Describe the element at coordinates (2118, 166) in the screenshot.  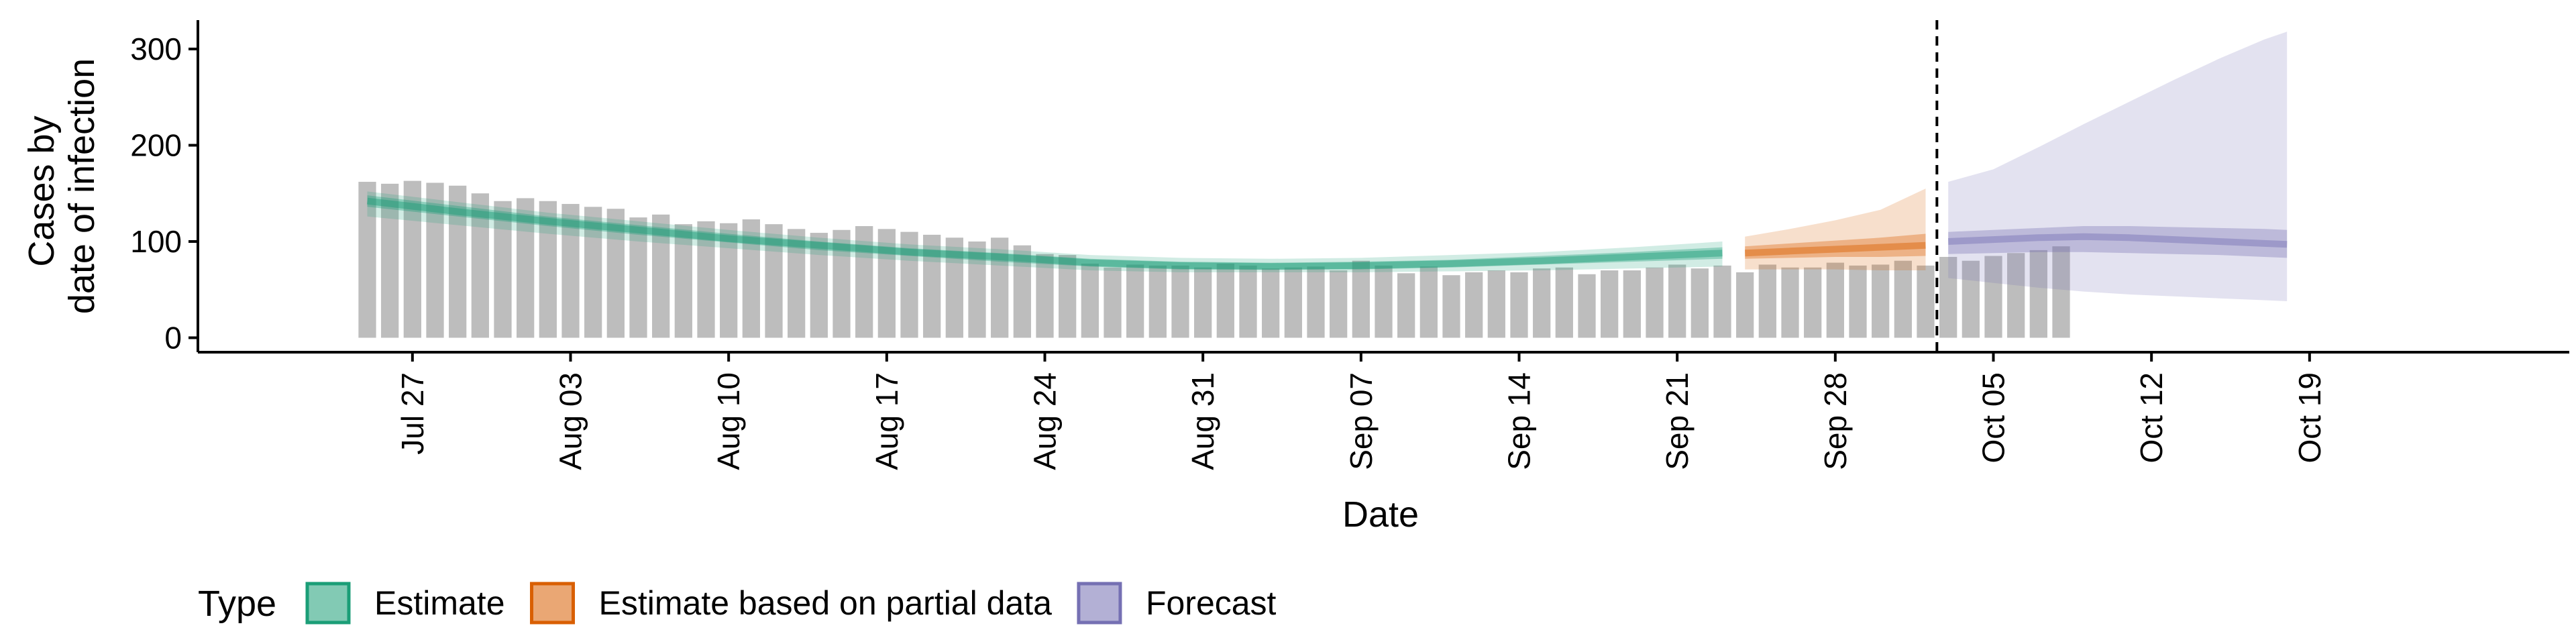
I see `forecast-outer-band` at that location.